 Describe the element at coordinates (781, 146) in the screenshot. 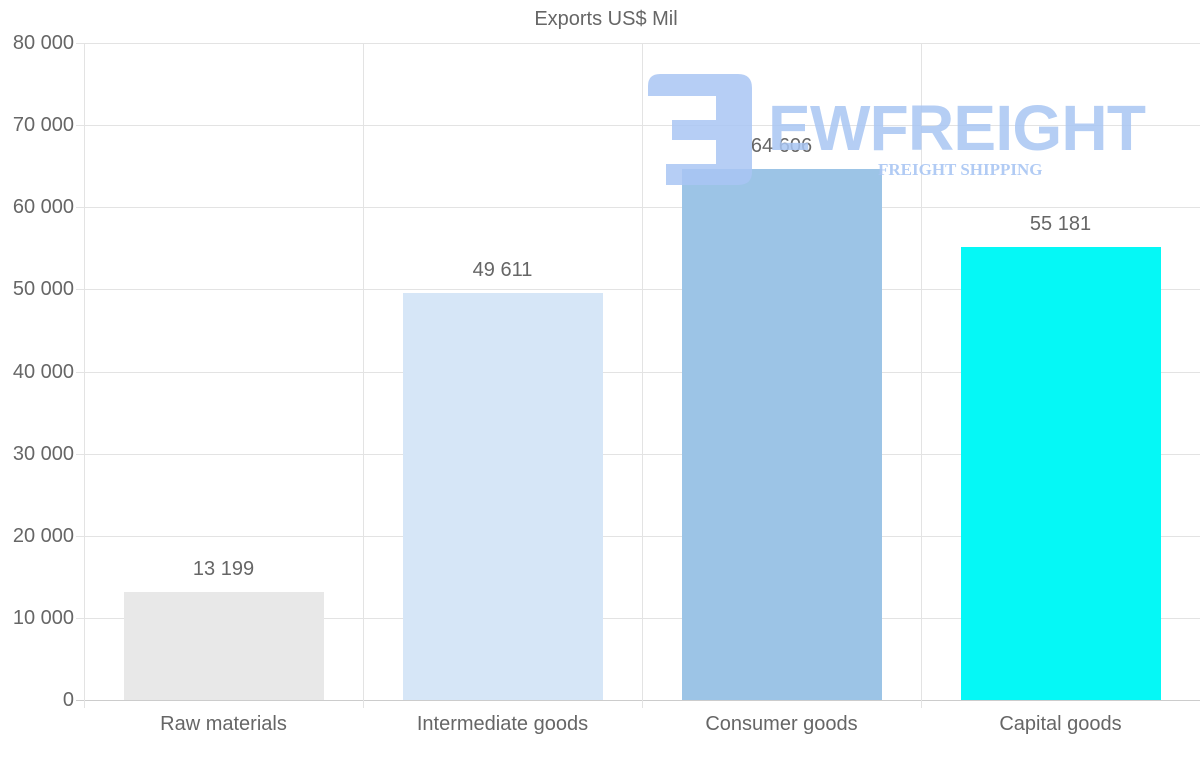

I see `bar-value-label: 64 606` at that location.